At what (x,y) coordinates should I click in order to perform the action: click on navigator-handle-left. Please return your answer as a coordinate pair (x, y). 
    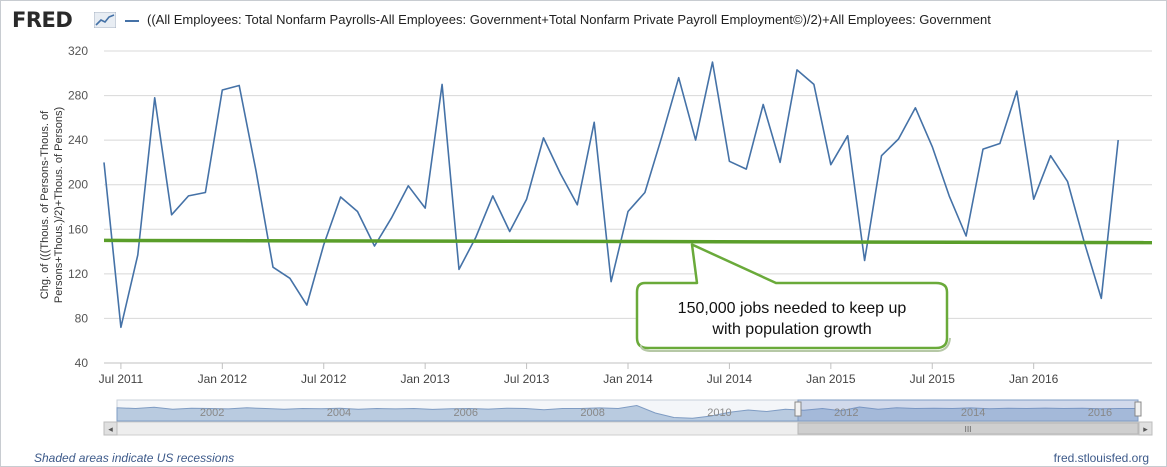
    Looking at the image, I should click on (798, 409).